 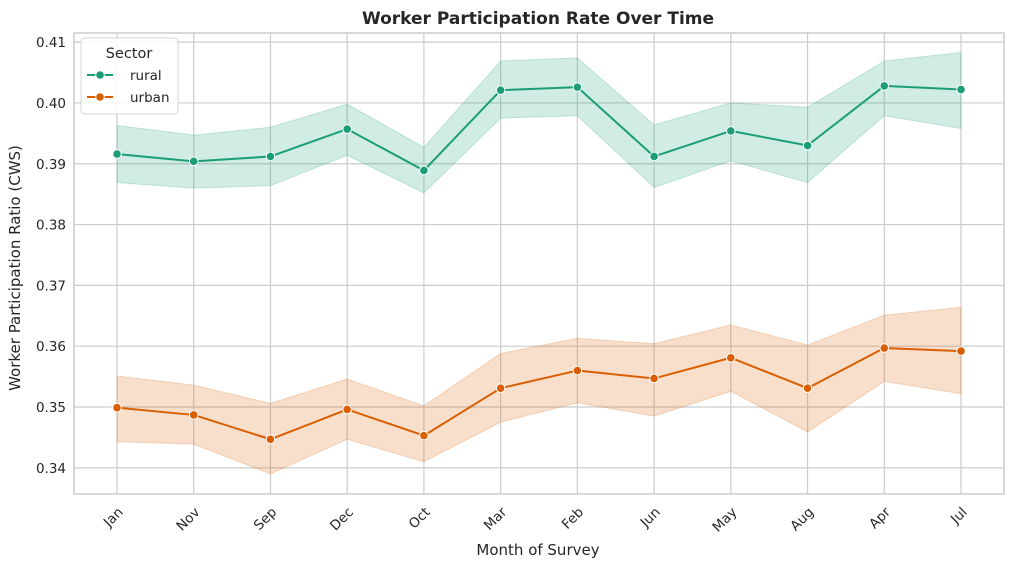 What do you see at coordinates (51, 226) in the screenshot?
I see `y-tick-label: 0.38` at bounding box center [51, 226].